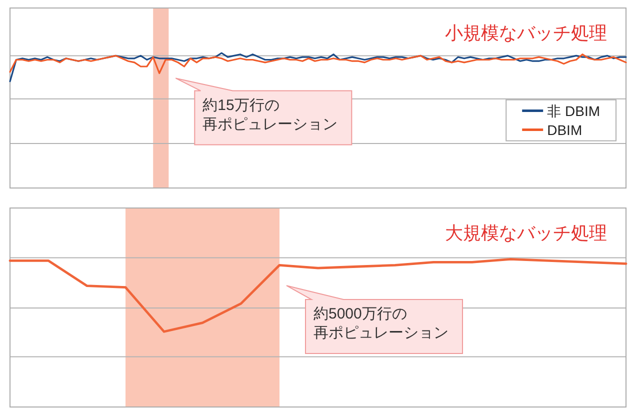 The height and width of the screenshot is (418, 637). Describe the element at coordinates (360, 314) in the screenshot. I see `annotation: 約5000万行の` at that location.